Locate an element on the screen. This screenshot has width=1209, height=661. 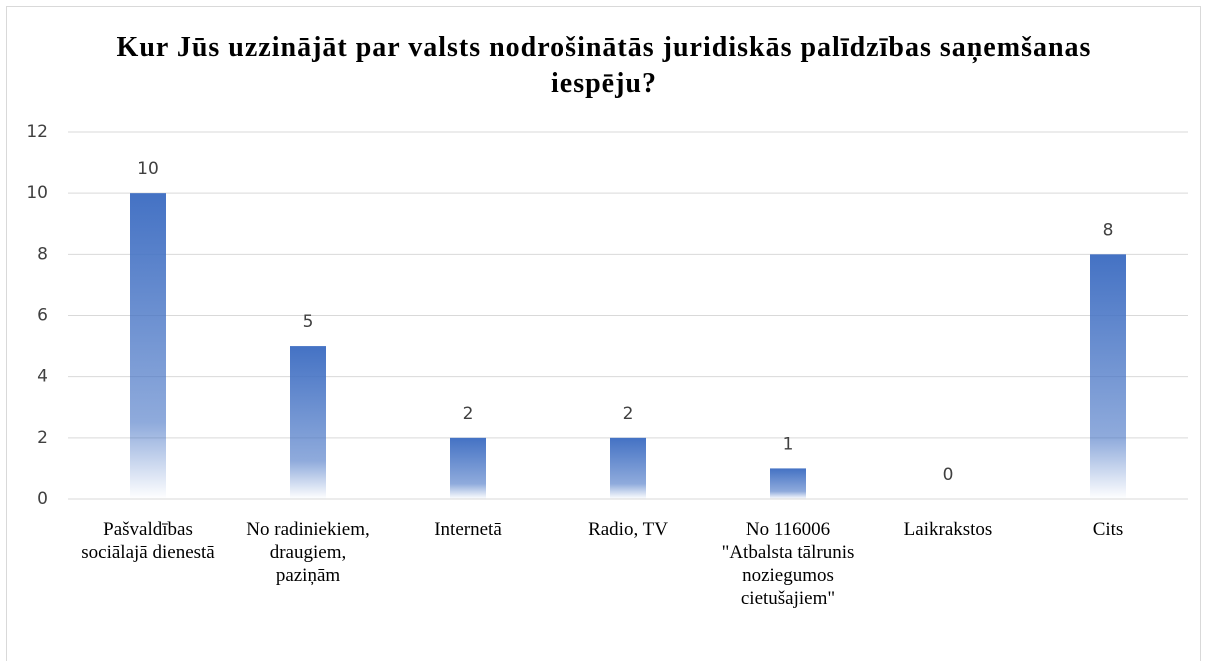
y-tick-label: 6 is located at coordinates (42, 316).